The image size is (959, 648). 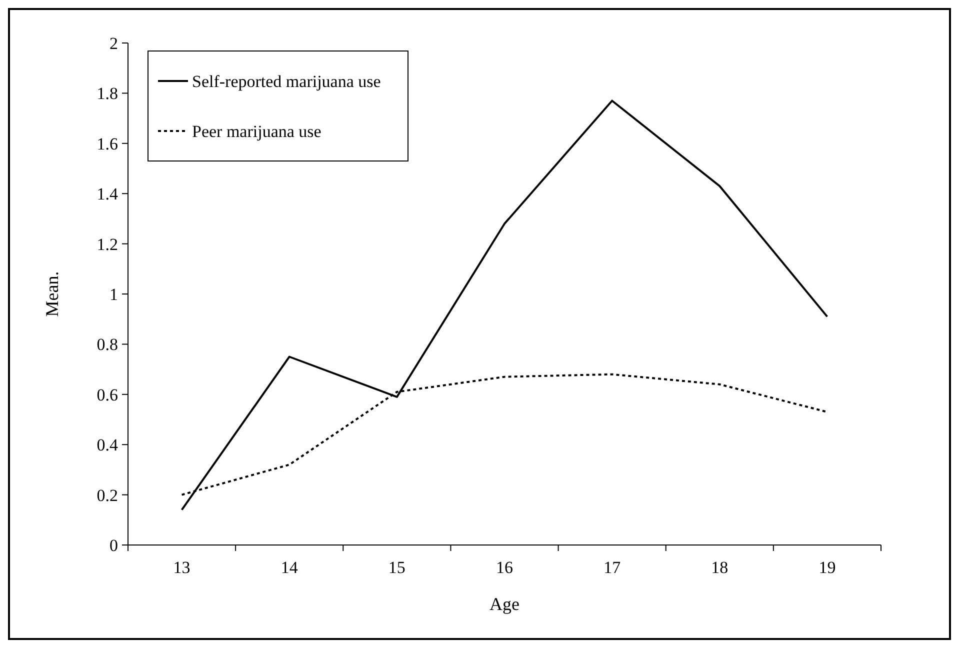 I want to click on y-tick-label: 1.2, so click(x=107, y=244).